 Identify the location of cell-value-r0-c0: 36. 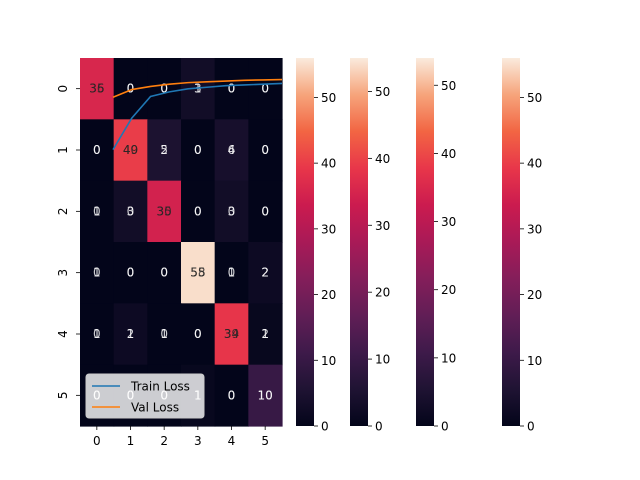
(96, 89).